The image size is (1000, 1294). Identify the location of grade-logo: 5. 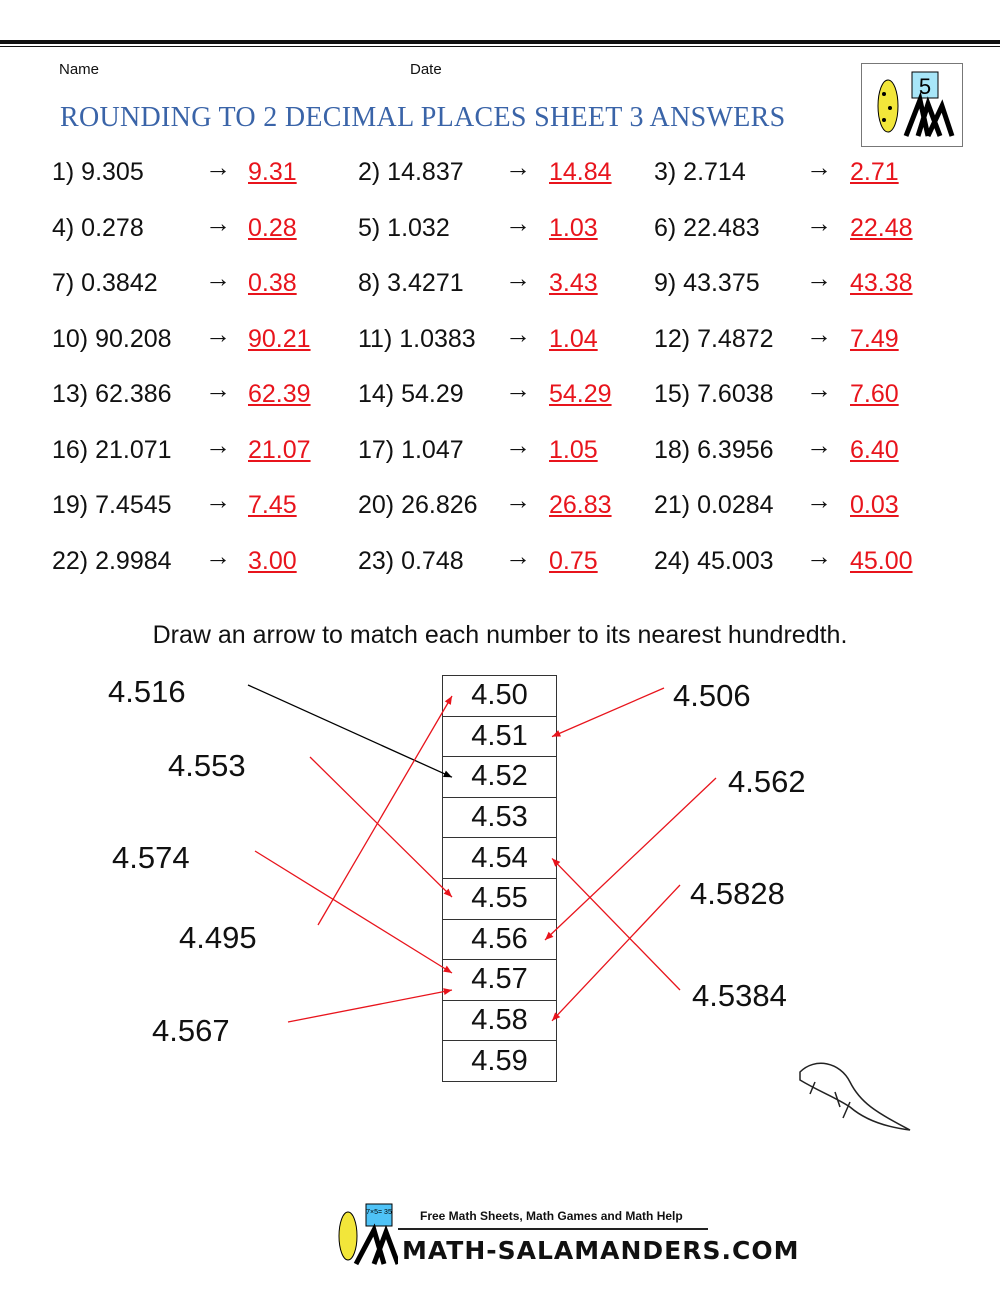
(912, 105).